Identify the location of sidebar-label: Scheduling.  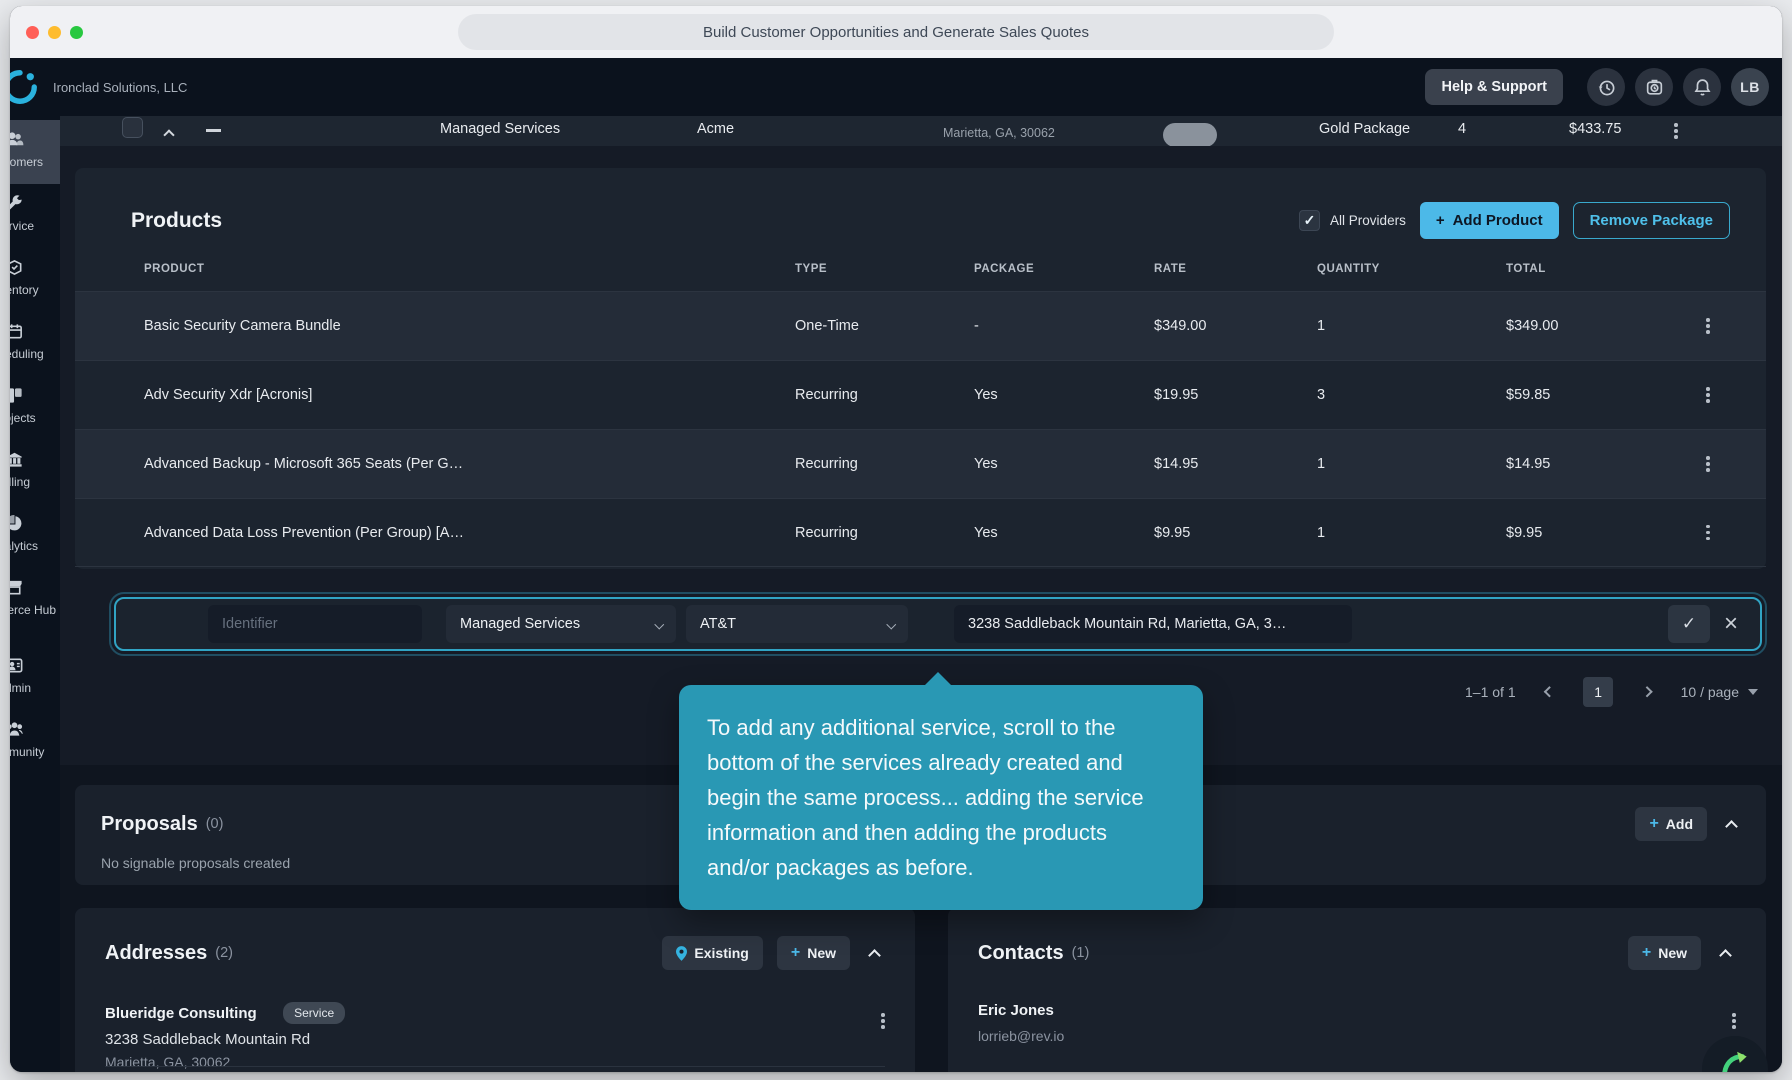
(27, 354).